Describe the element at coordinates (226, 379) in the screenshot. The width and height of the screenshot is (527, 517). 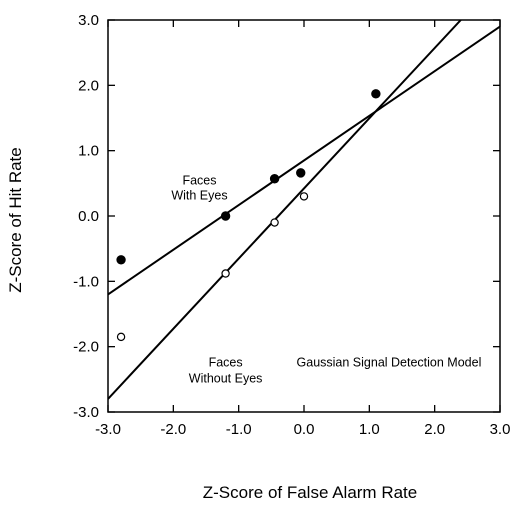
I see `annotation-without-eyes-2: Without Eyes` at that location.